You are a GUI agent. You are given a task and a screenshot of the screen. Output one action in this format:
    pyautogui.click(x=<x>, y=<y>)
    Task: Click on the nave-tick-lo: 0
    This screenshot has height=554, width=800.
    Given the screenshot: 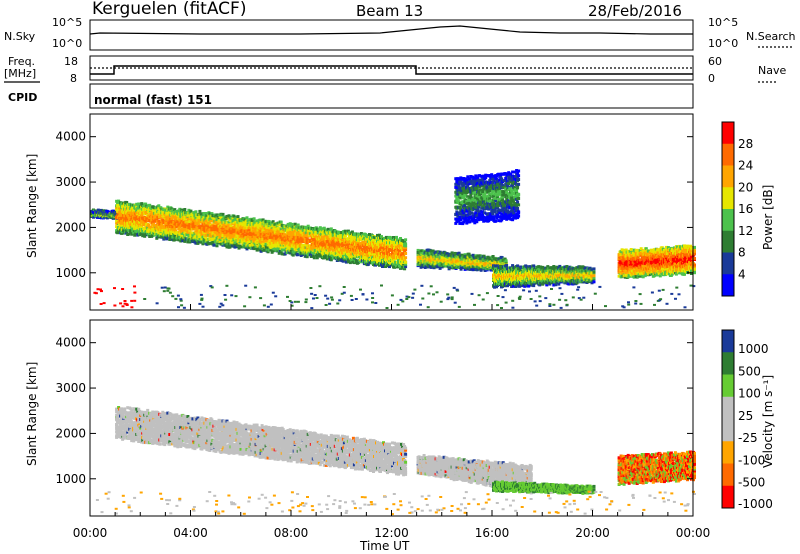 What is the action you would take?
    pyautogui.click(x=711, y=78)
    